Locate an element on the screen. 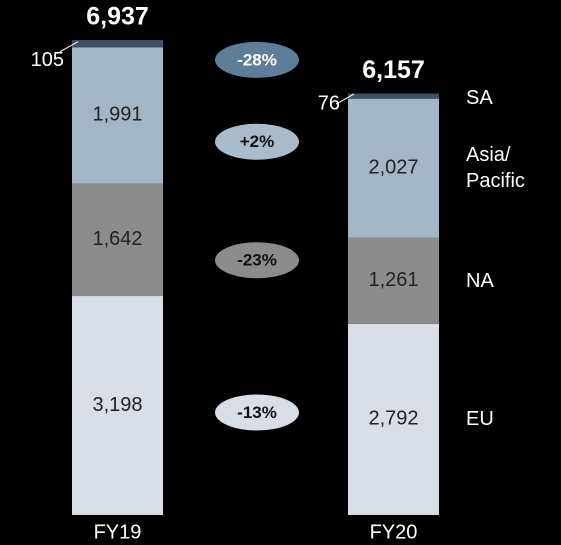 This screenshot has width=561, height=545. total-label: 6,937 is located at coordinates (117, 17).